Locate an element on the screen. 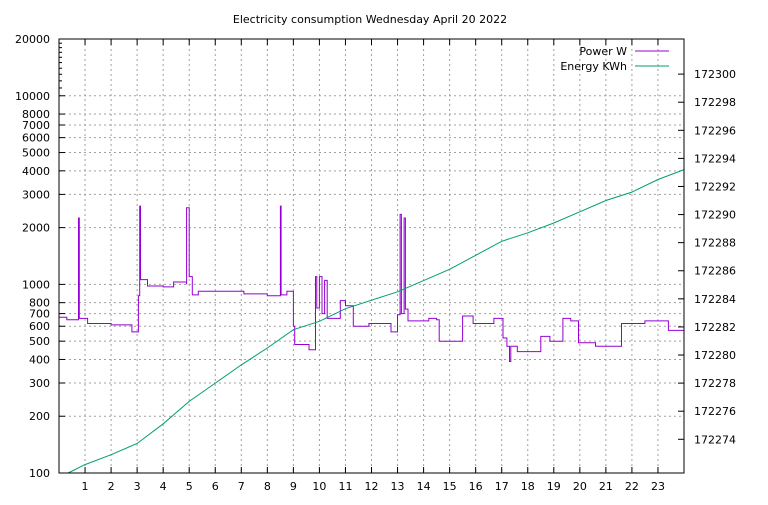 This screenshot has height=505, width=768. y-left-tick-label: 10000 is located at coordinates (32, 96).